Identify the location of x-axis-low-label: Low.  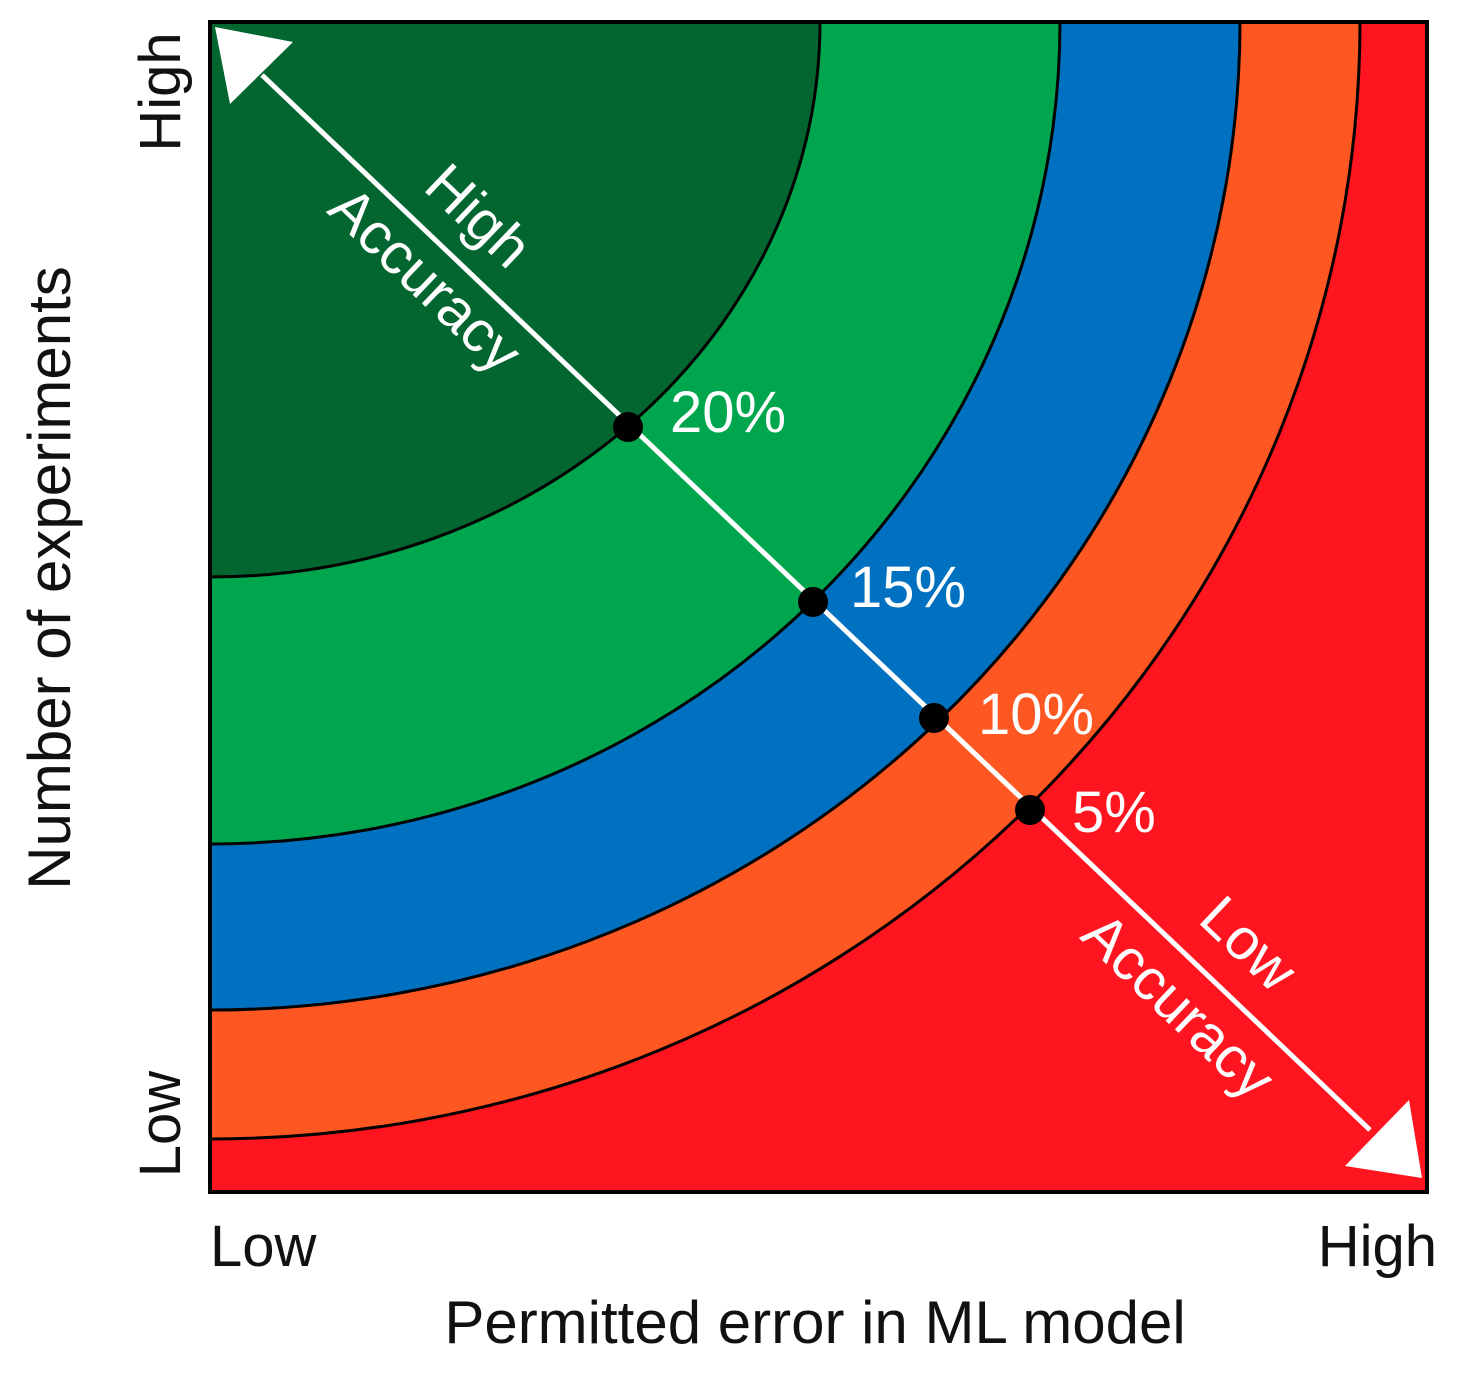
(264, 1246).